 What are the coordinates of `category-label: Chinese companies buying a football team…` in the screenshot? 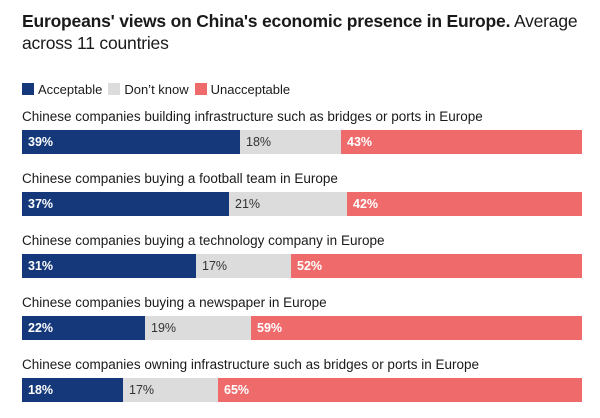 It's located at (180, 178).